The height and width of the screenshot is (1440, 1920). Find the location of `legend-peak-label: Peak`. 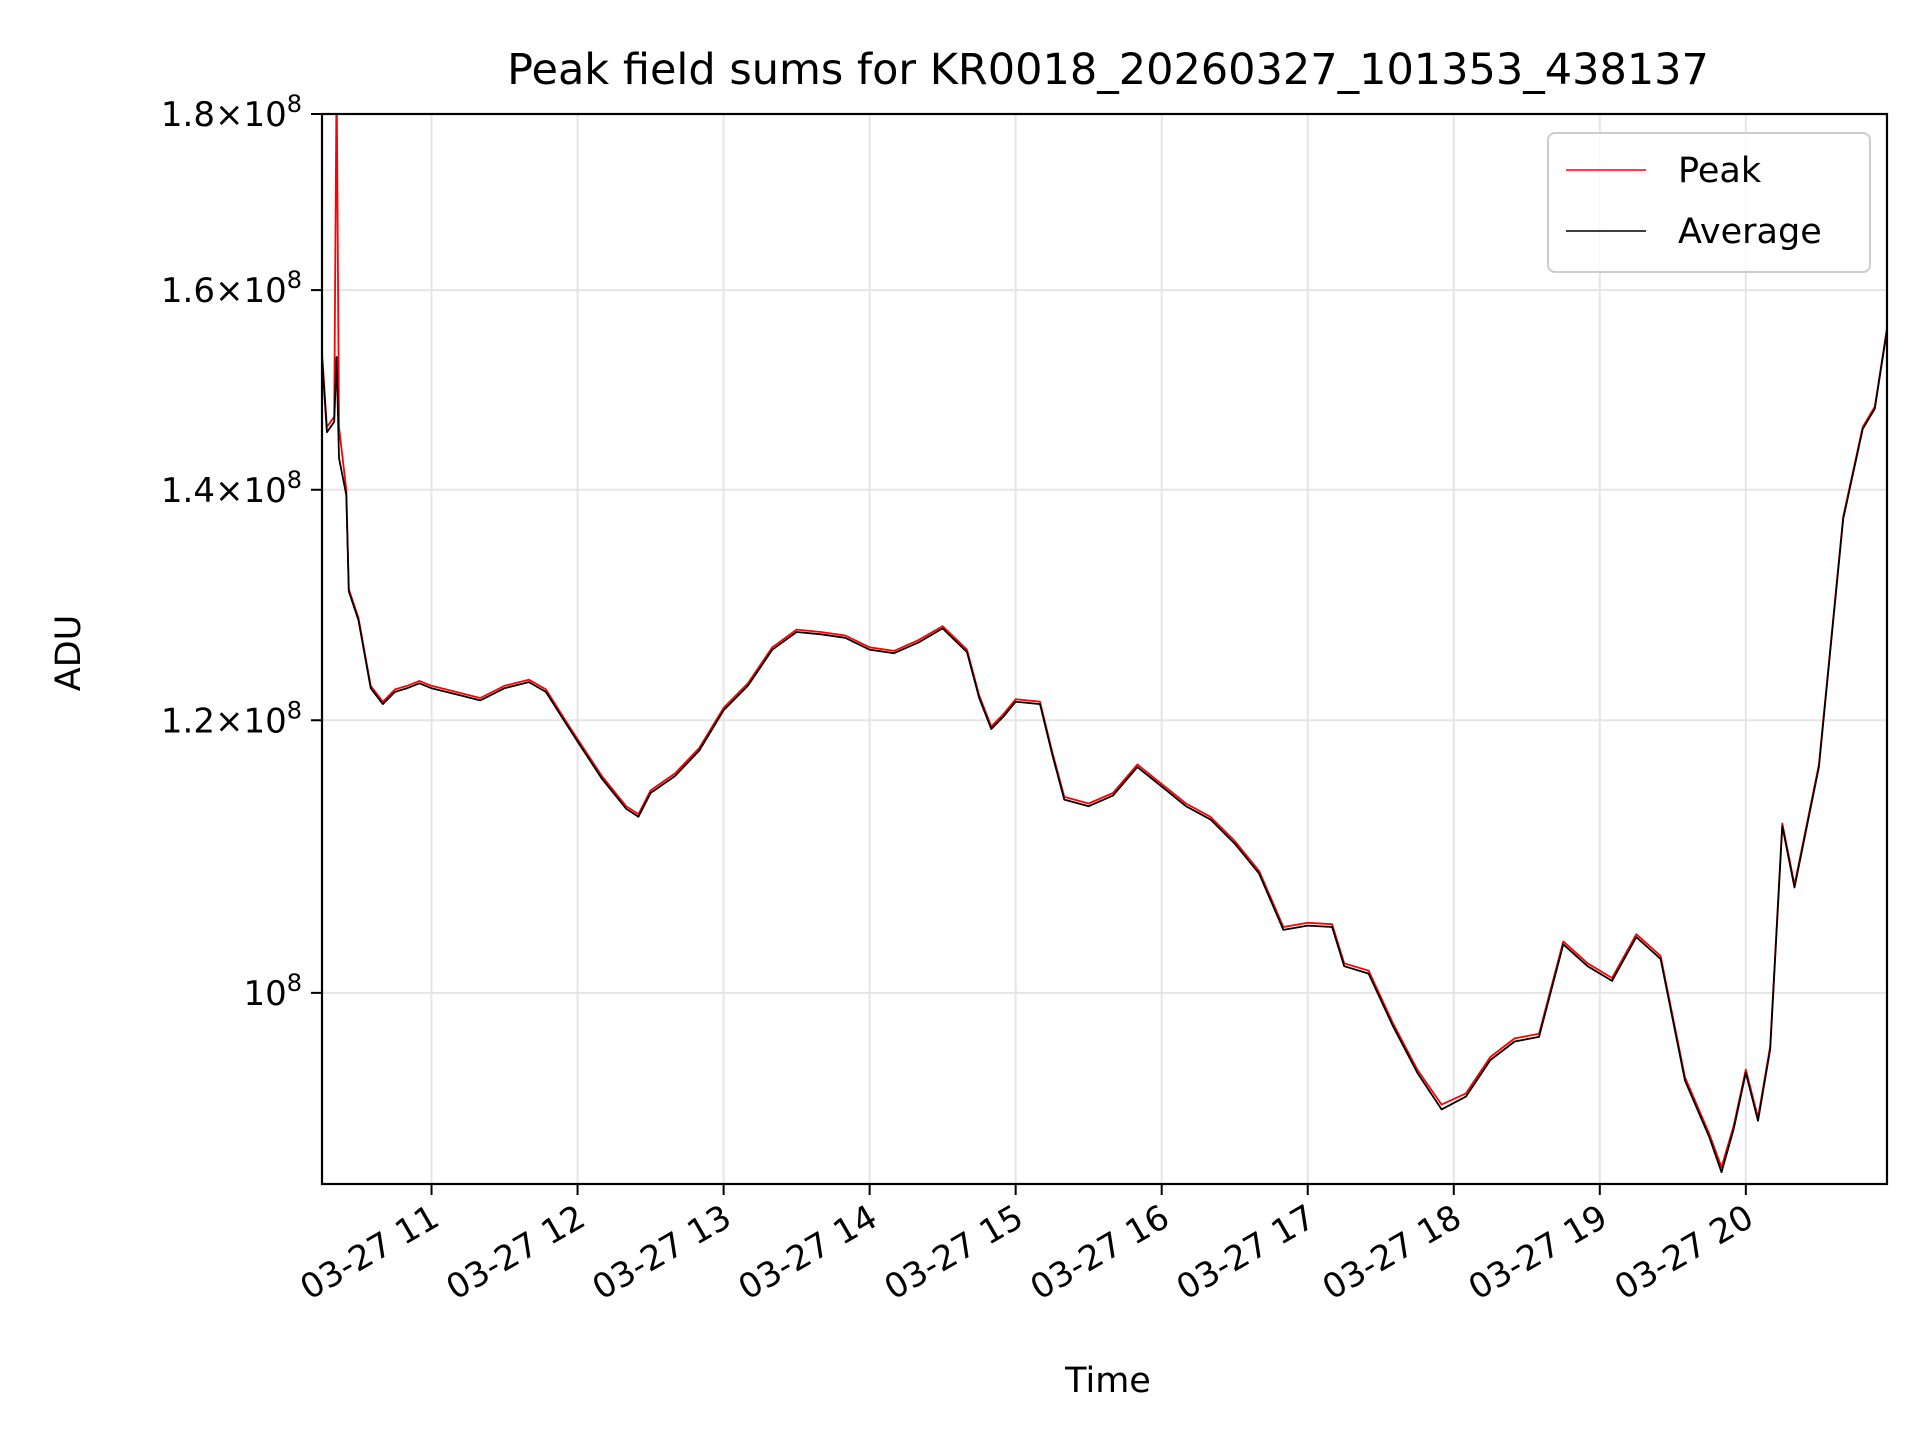

legend-peak-label: Peak is located at coordinates (1720, 171).